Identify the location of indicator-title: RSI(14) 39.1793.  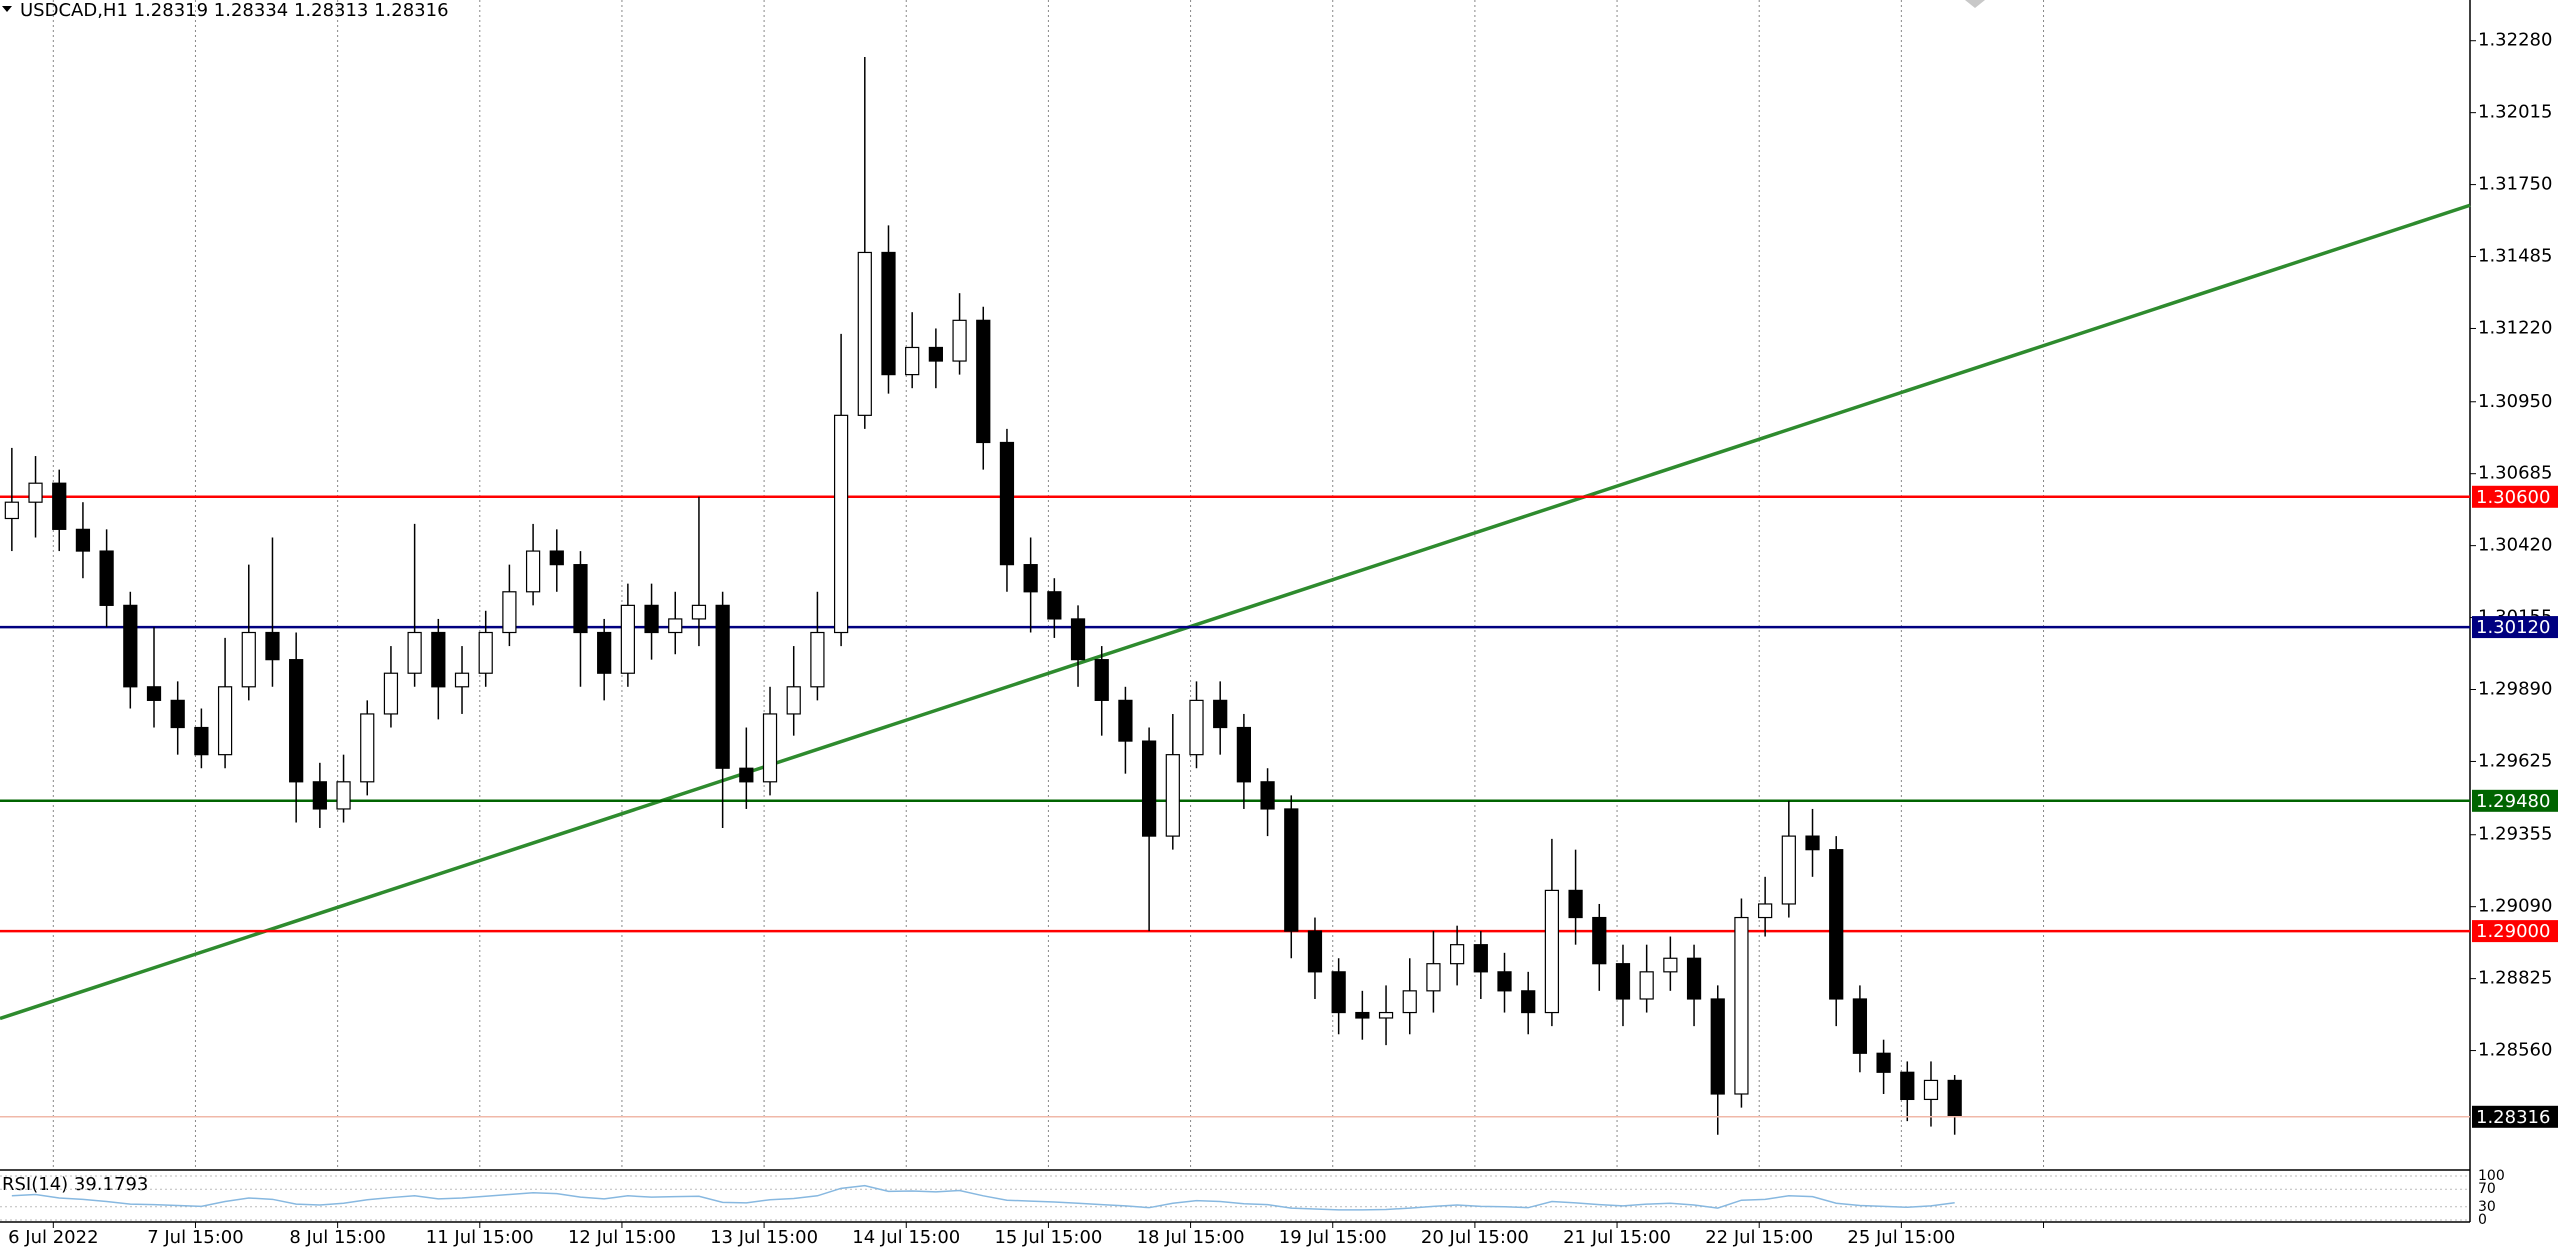
(75, 1184).